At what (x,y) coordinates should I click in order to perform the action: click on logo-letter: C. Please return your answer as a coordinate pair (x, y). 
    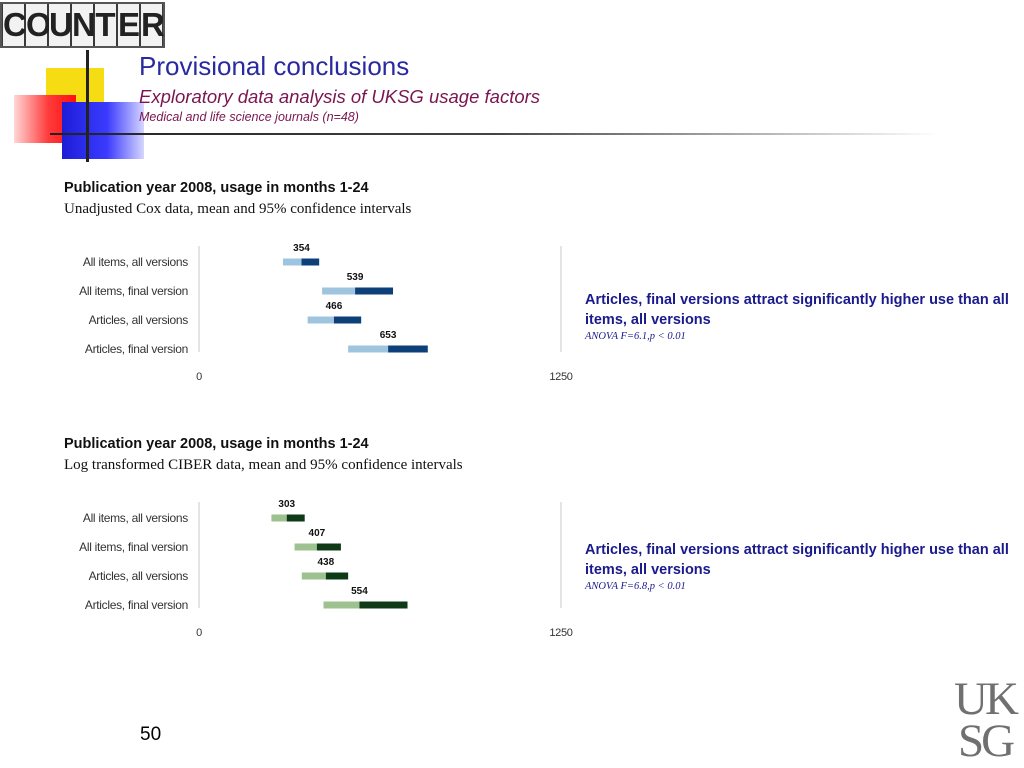
    Looking at the image, I should click on (15, 25).